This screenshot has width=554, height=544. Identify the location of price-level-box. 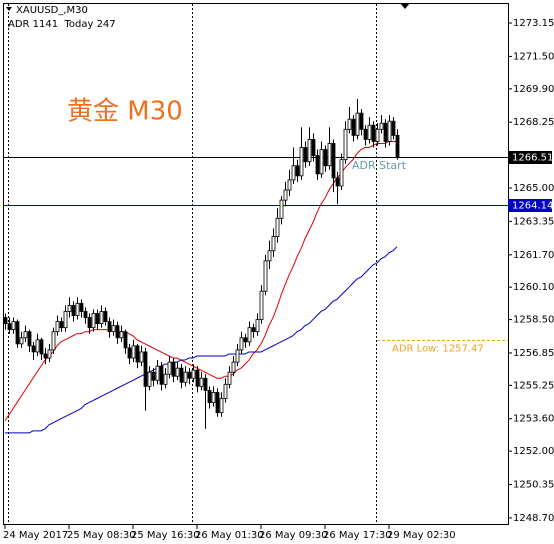
(530, 157).